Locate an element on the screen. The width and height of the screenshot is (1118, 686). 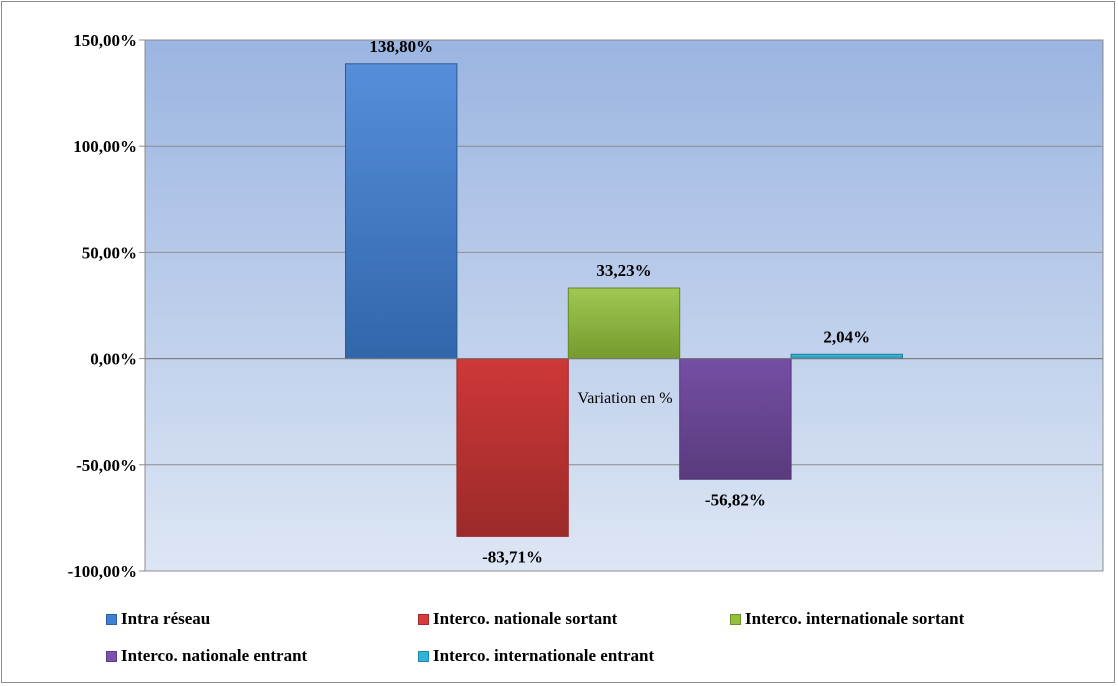
legend-label: Interco. internationale entrant is located at coordinates (544, 655).